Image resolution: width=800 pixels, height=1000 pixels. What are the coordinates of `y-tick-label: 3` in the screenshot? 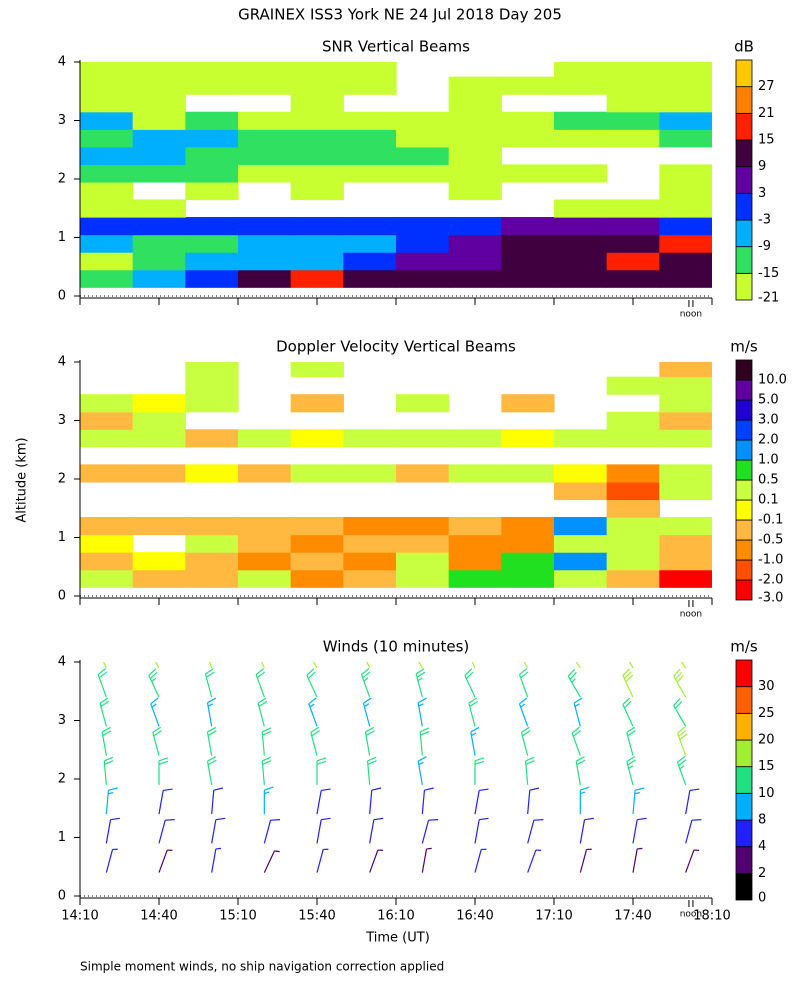 It's located at (62, 420).